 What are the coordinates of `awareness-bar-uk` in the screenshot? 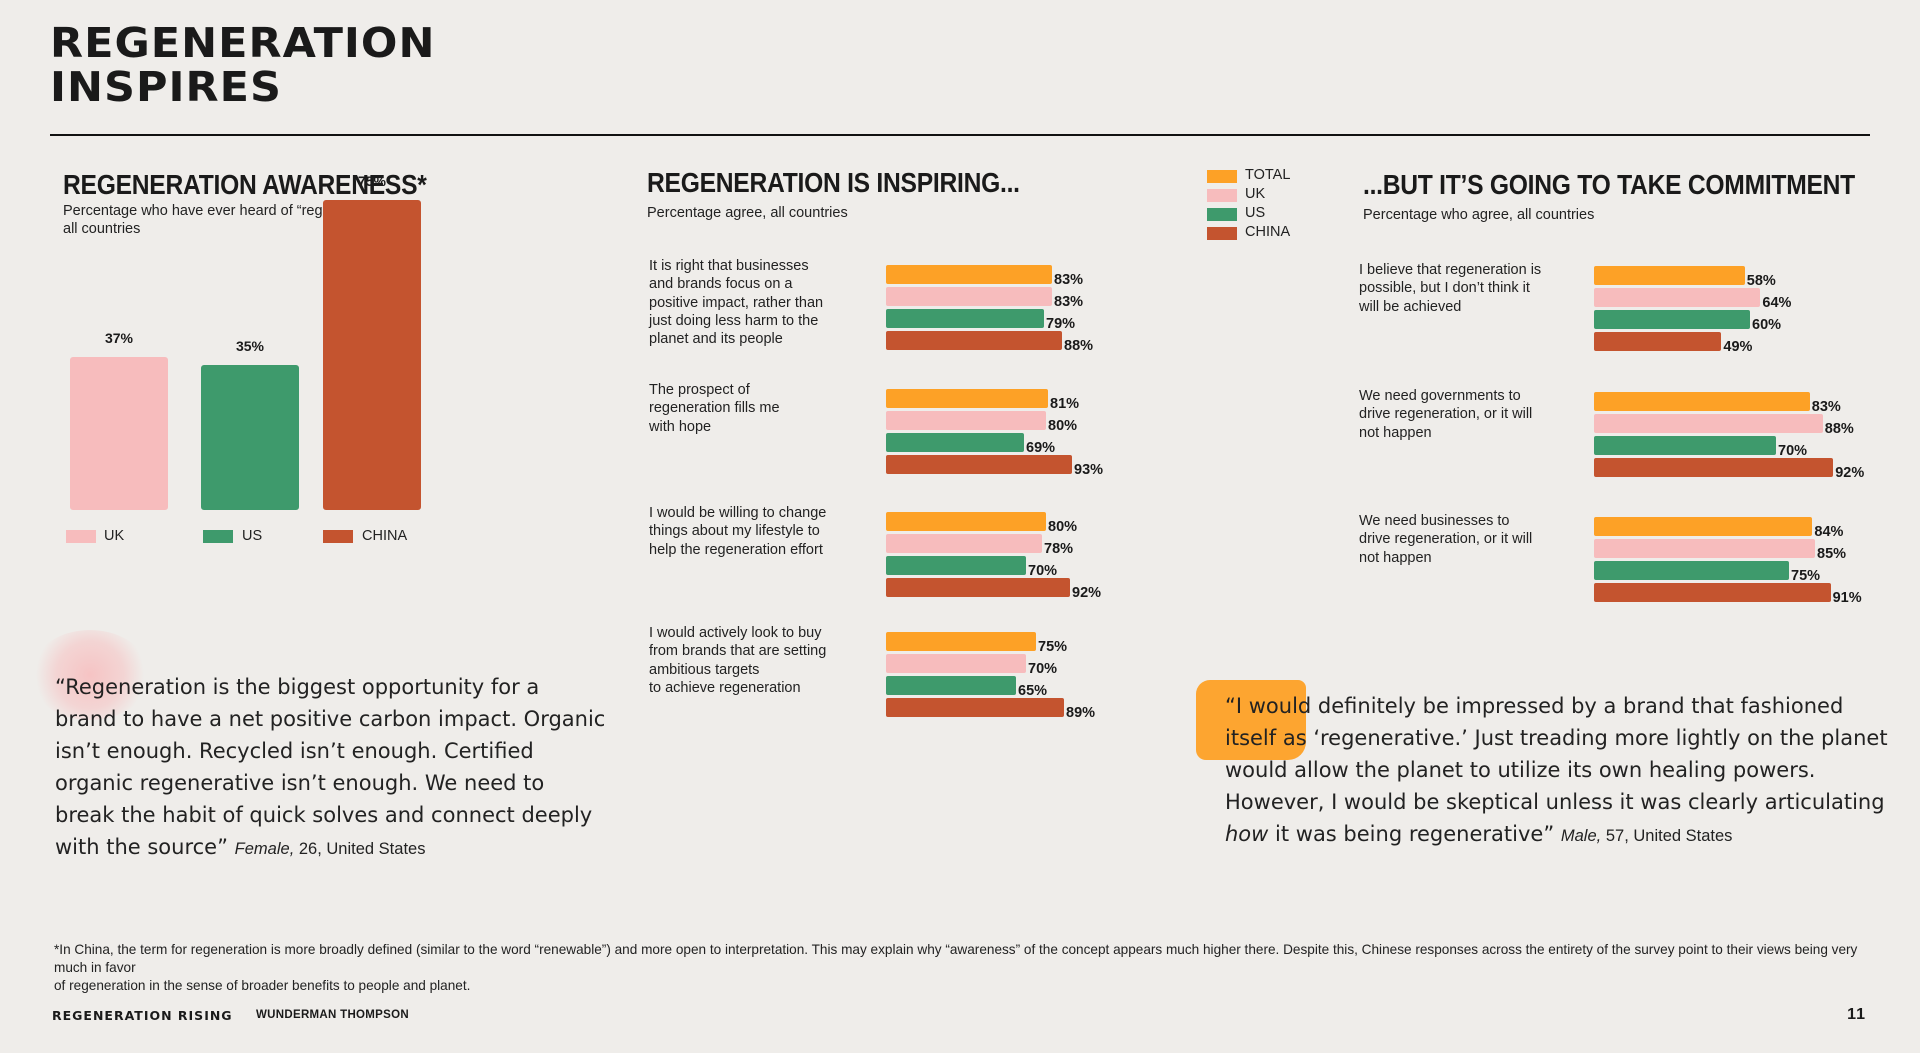 It's located at (119, 433).